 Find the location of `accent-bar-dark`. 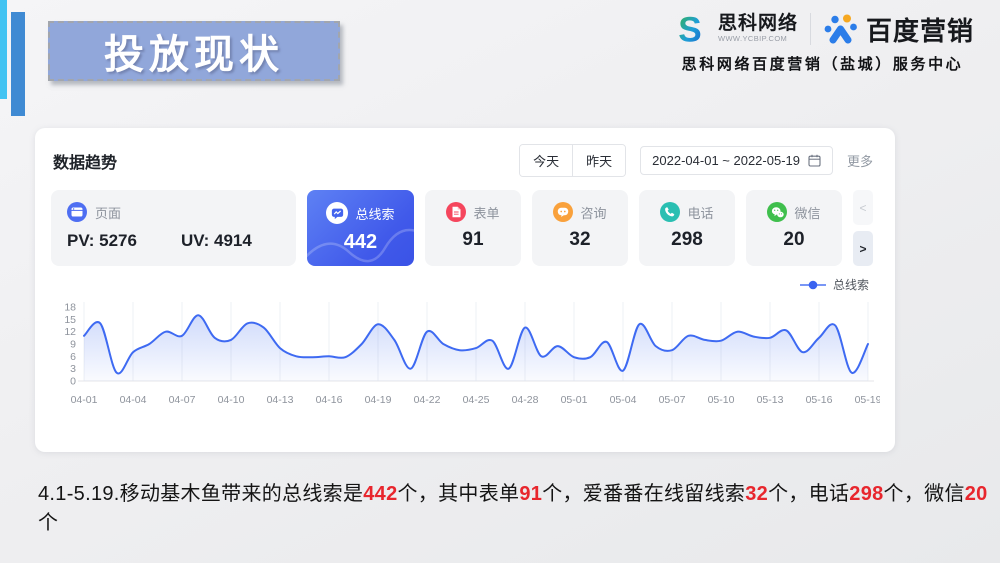

accent-bar-dark is located at coordinates (18, 64).